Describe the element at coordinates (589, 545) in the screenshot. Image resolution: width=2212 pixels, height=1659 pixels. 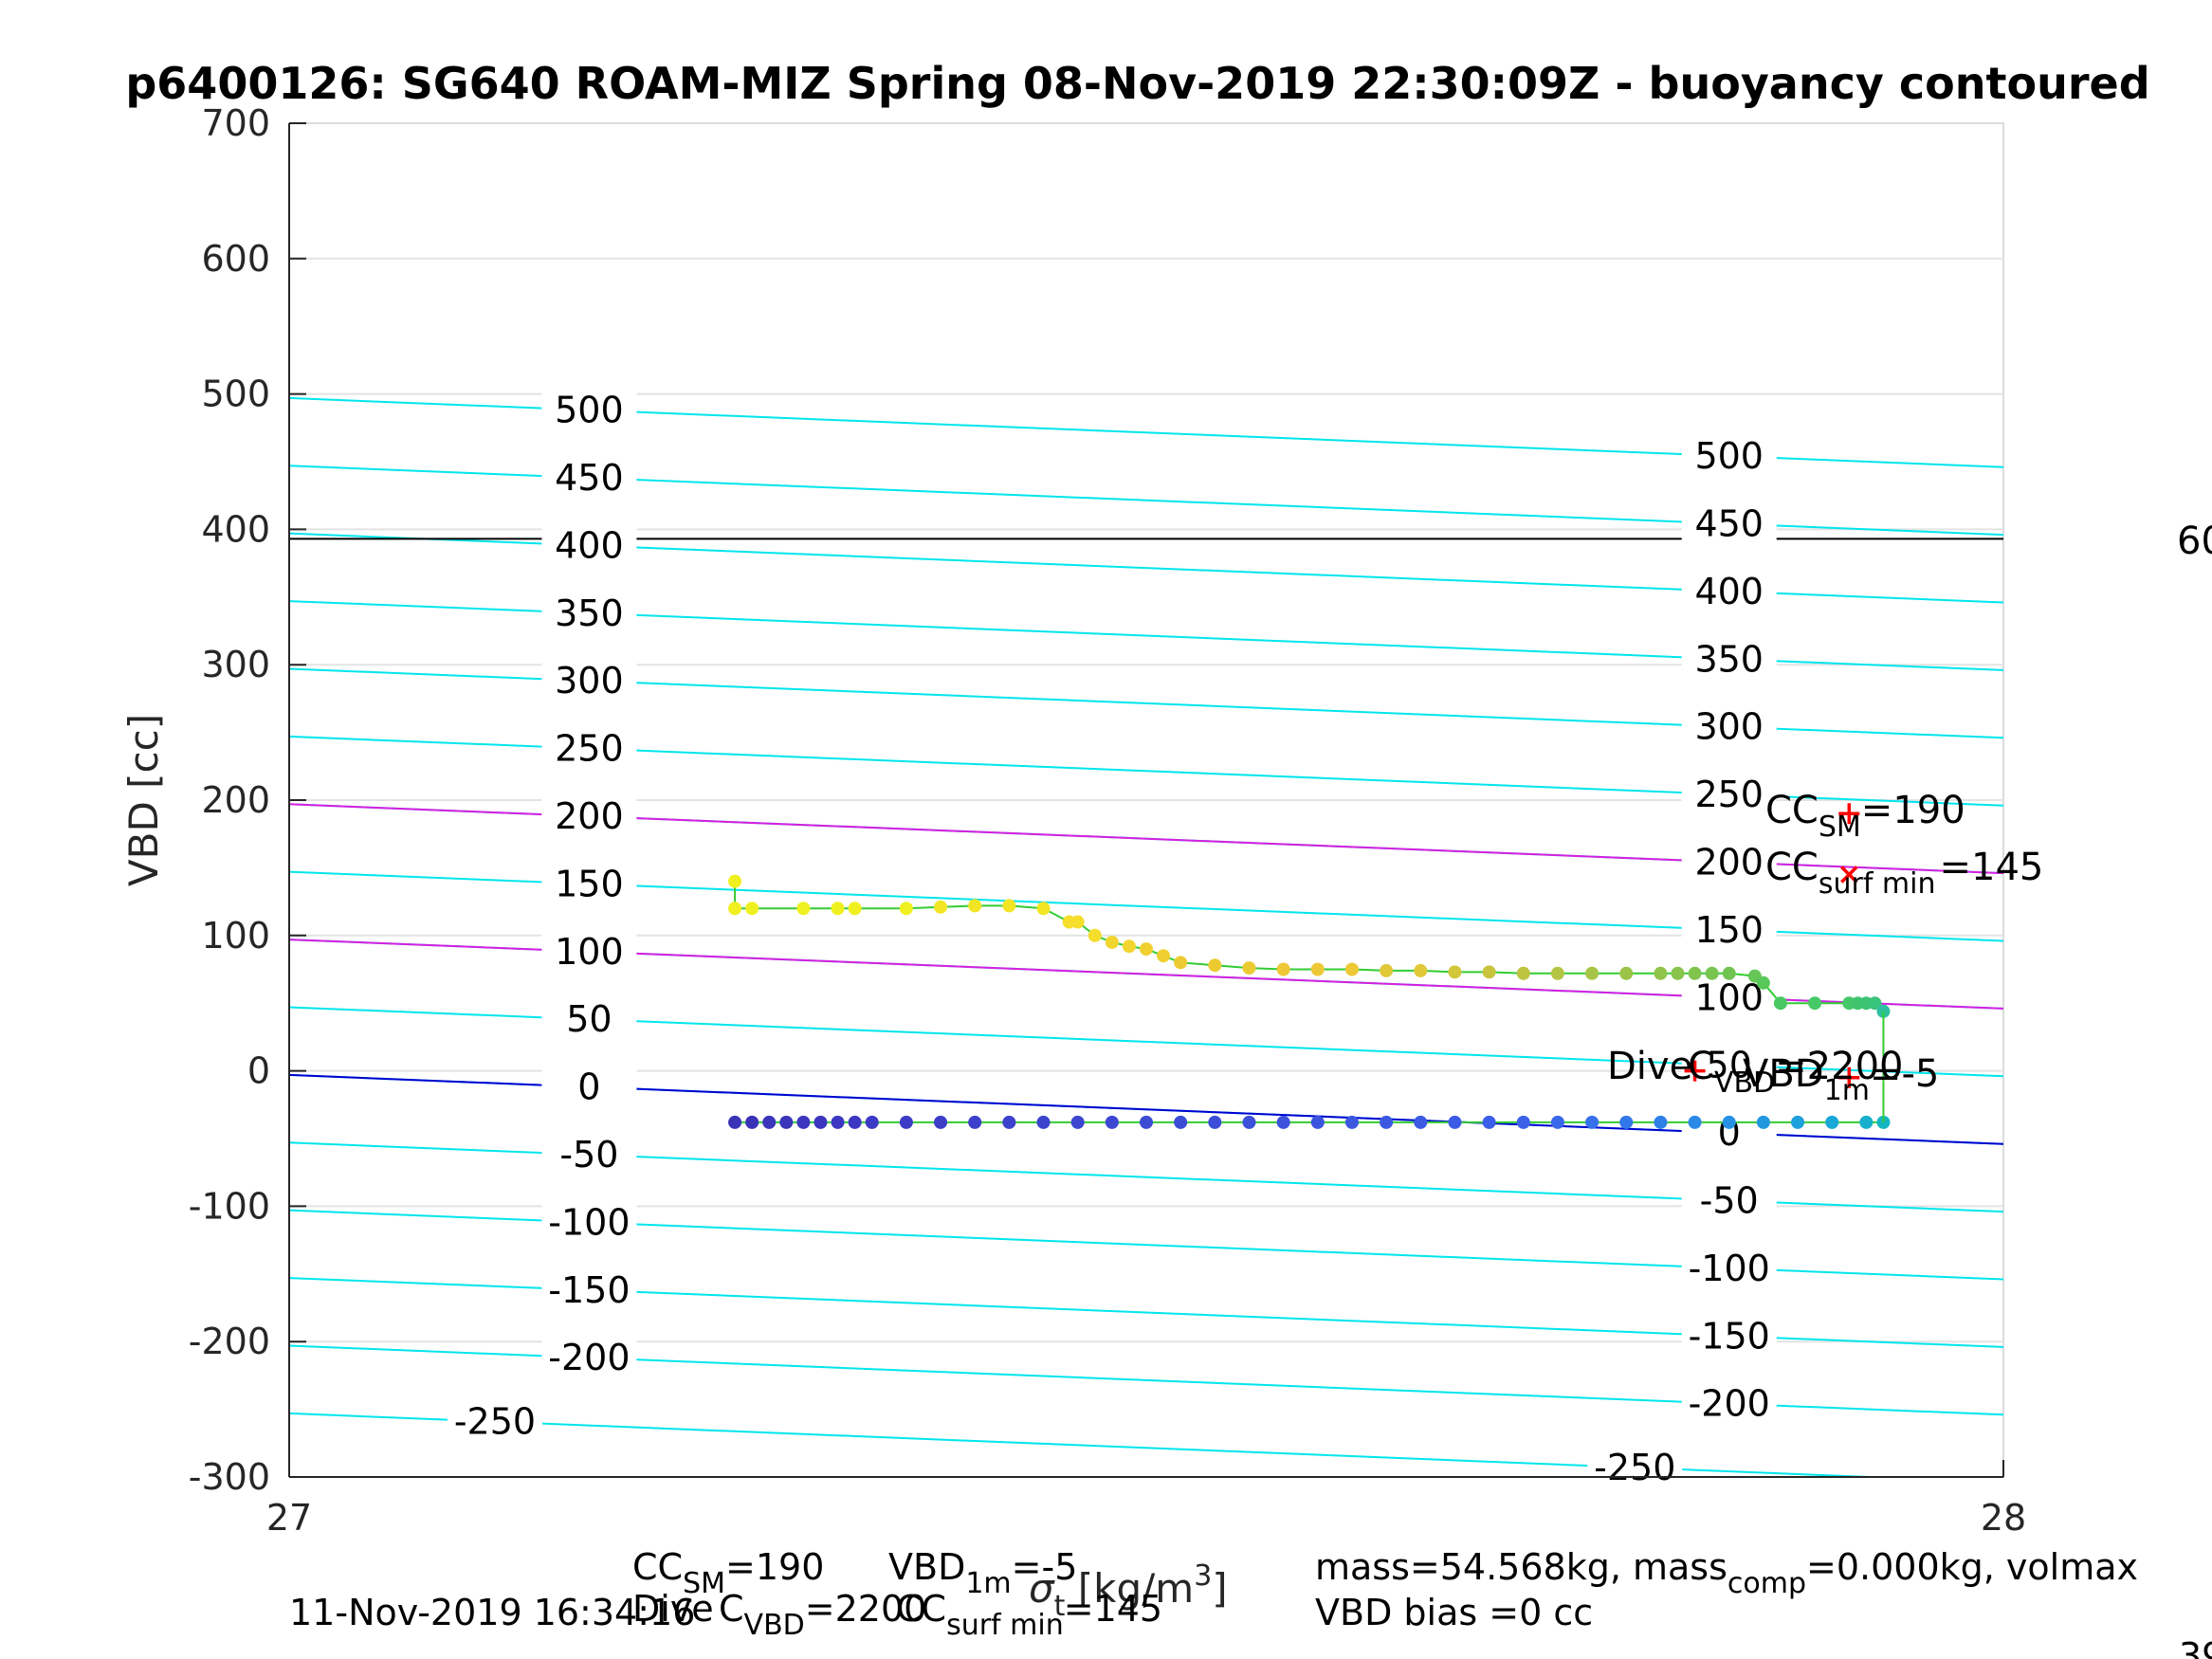
I see `contour-label-left: 400` at that location.